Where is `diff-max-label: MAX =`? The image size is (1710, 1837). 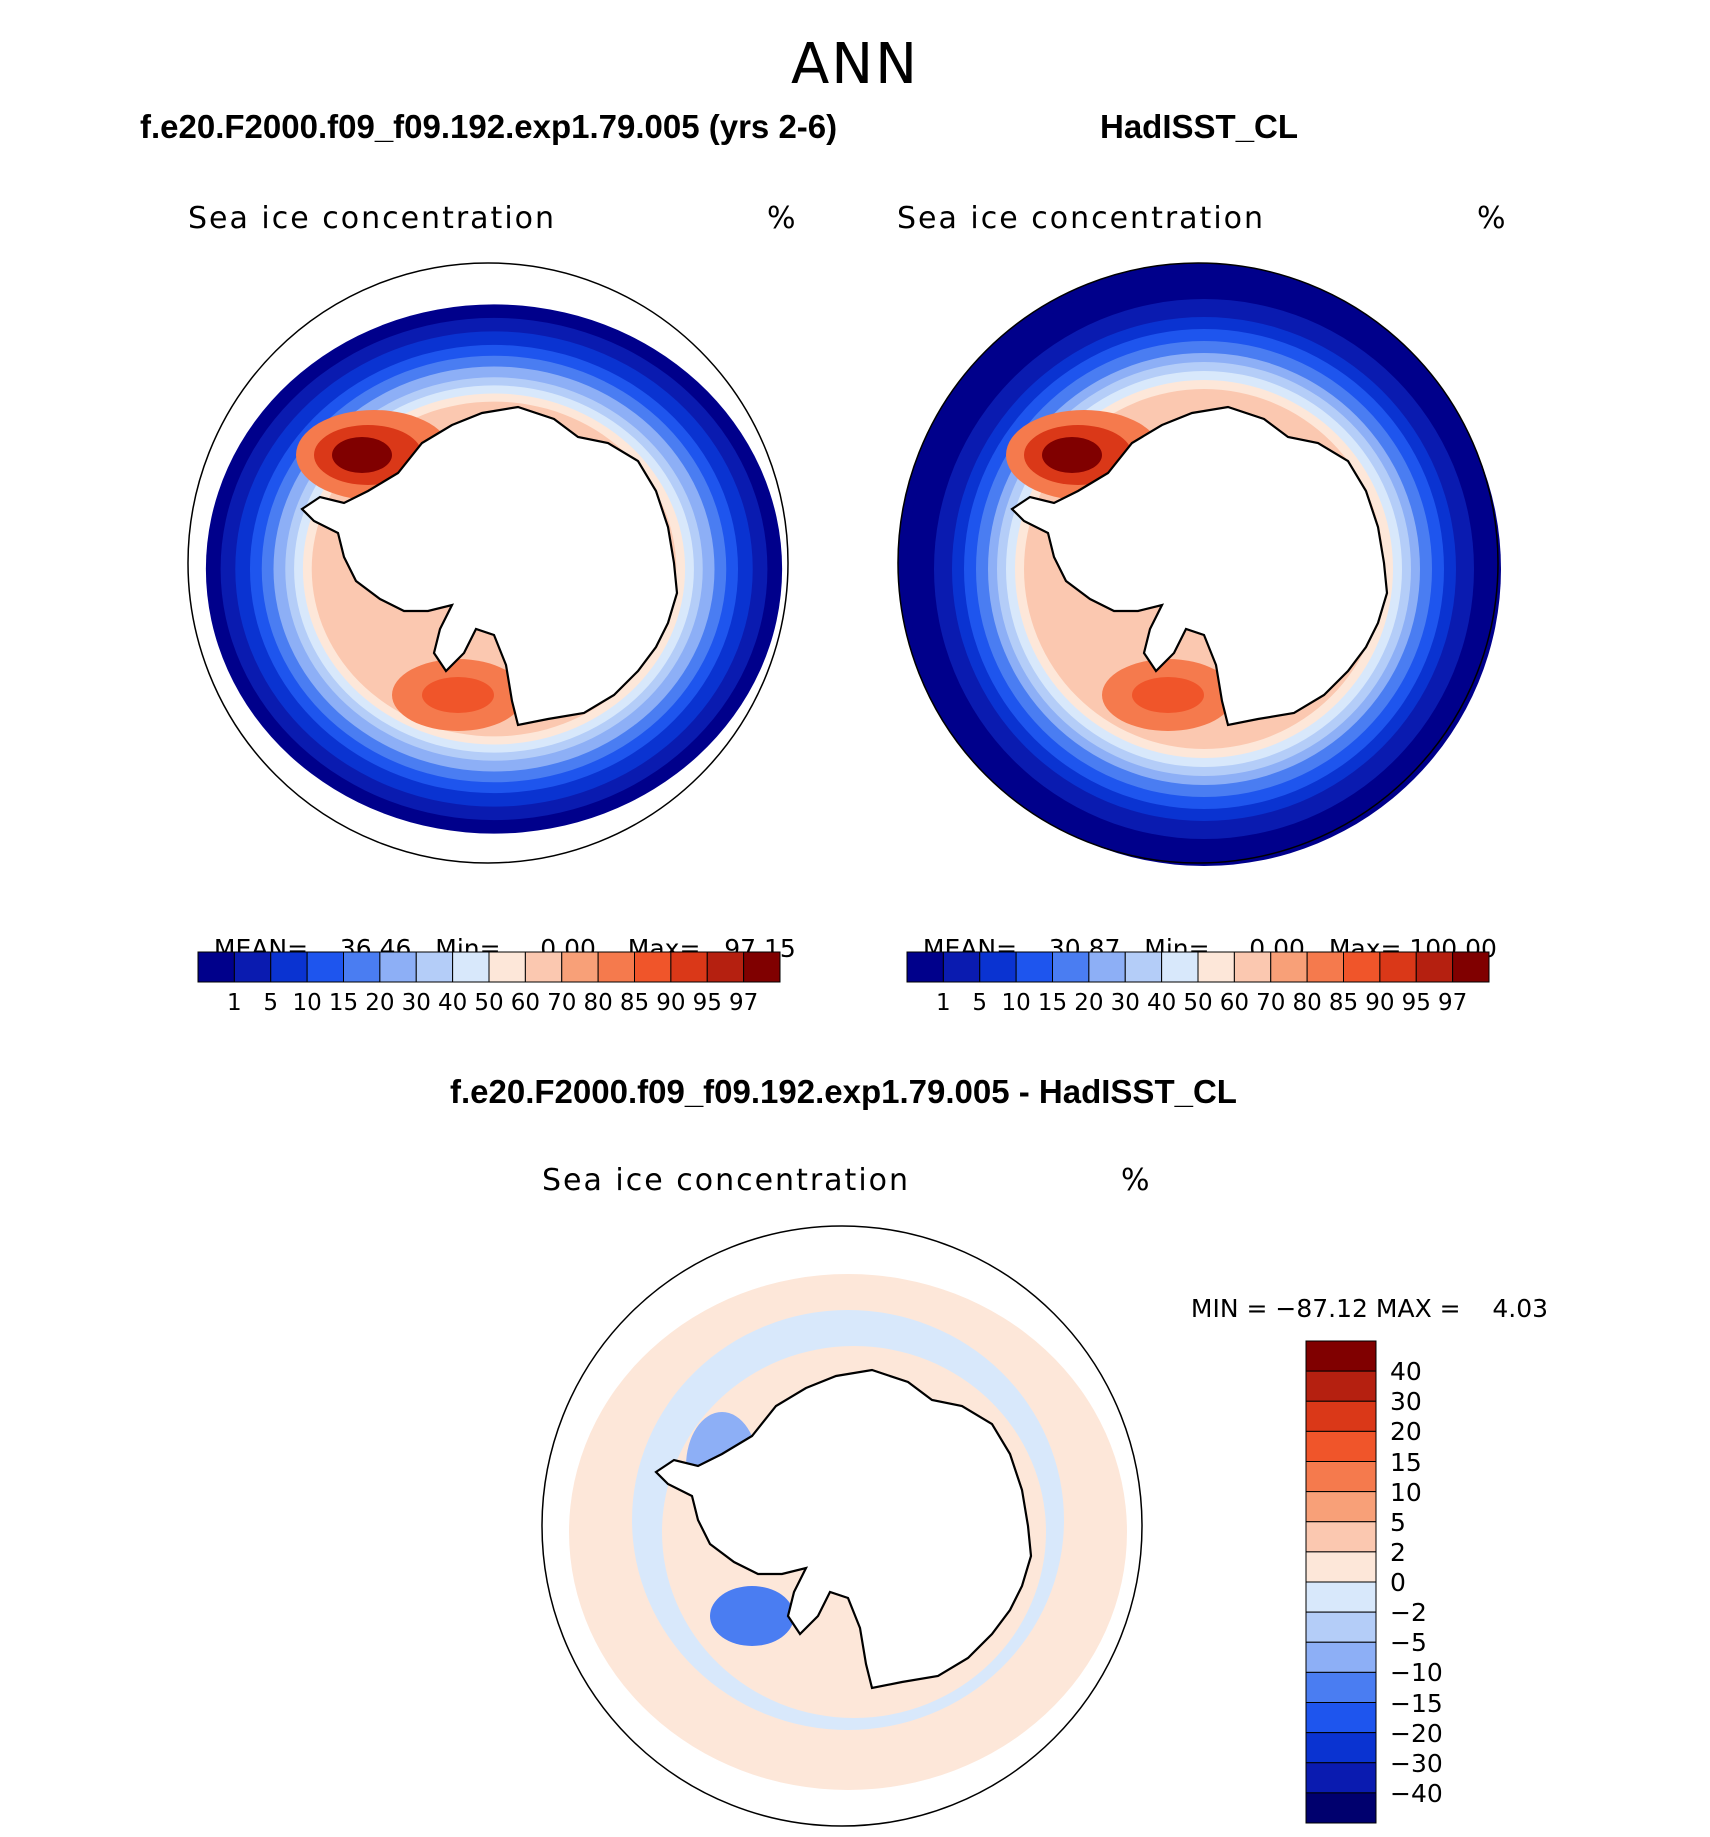 diff-max-label: MAX = is located at coordinates (1418, 1308).